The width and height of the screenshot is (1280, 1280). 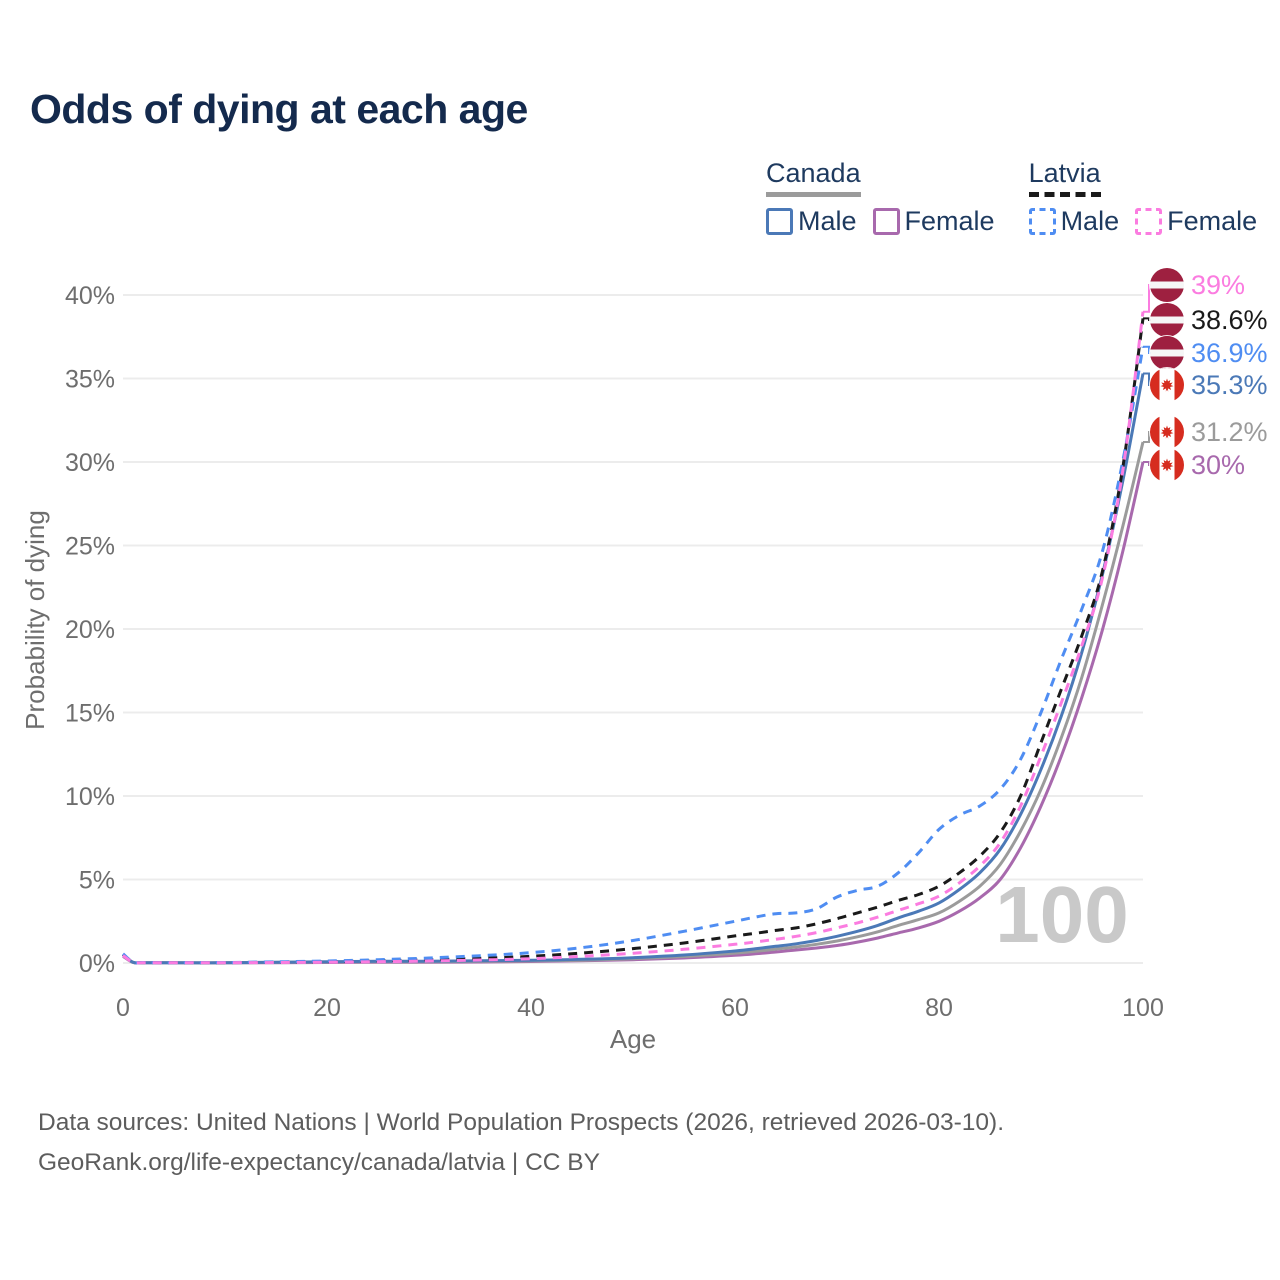 I want to click on legend-items-latvia: Male Female, so click(x=1142, y=221).